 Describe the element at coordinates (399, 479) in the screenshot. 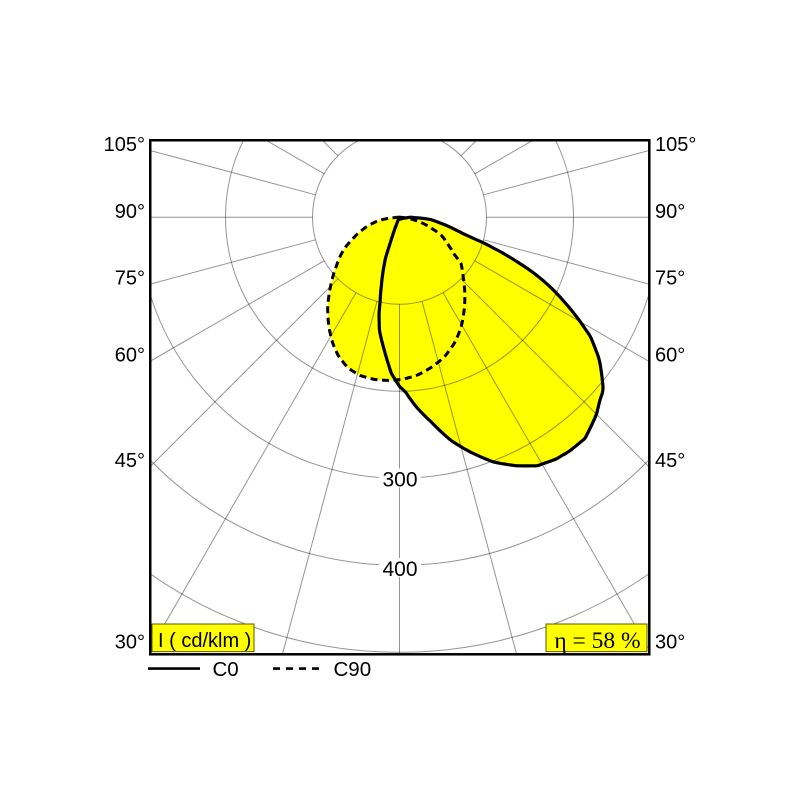

I see `svg-text: 300` at that location.